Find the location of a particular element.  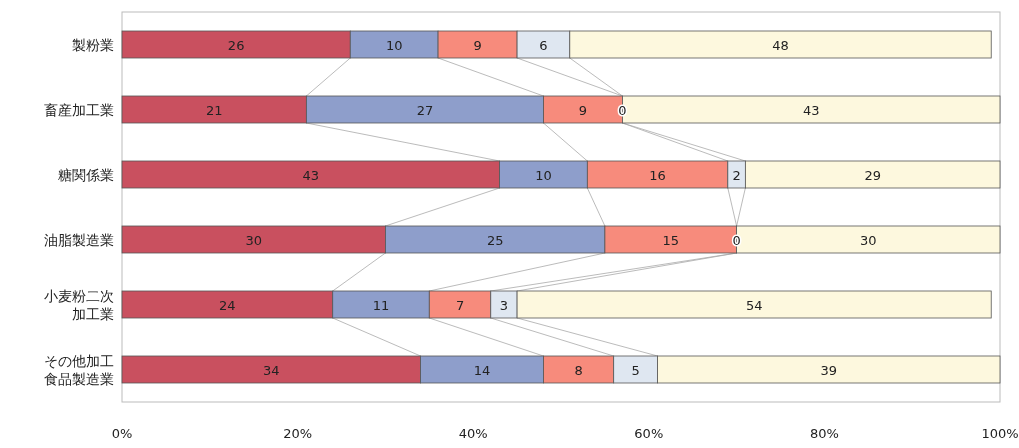

y-tick-label: 製粉業 is located at coordinates (93, 44).